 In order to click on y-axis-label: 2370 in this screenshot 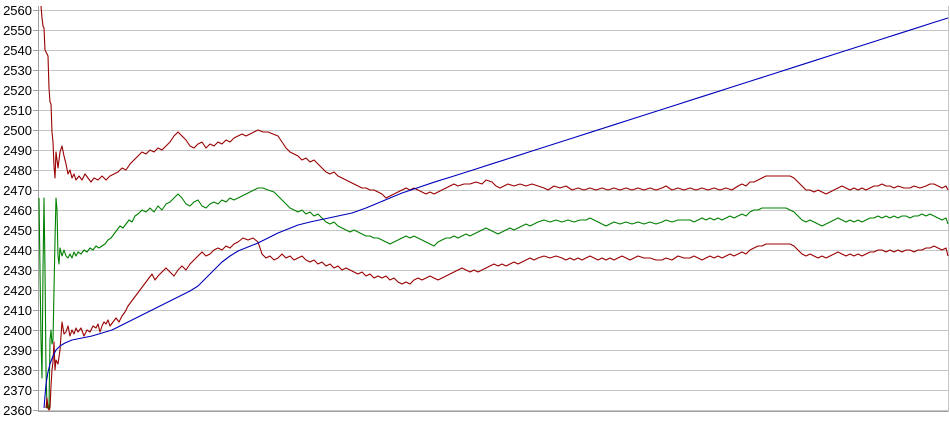, I will do `click(17, 390)`.